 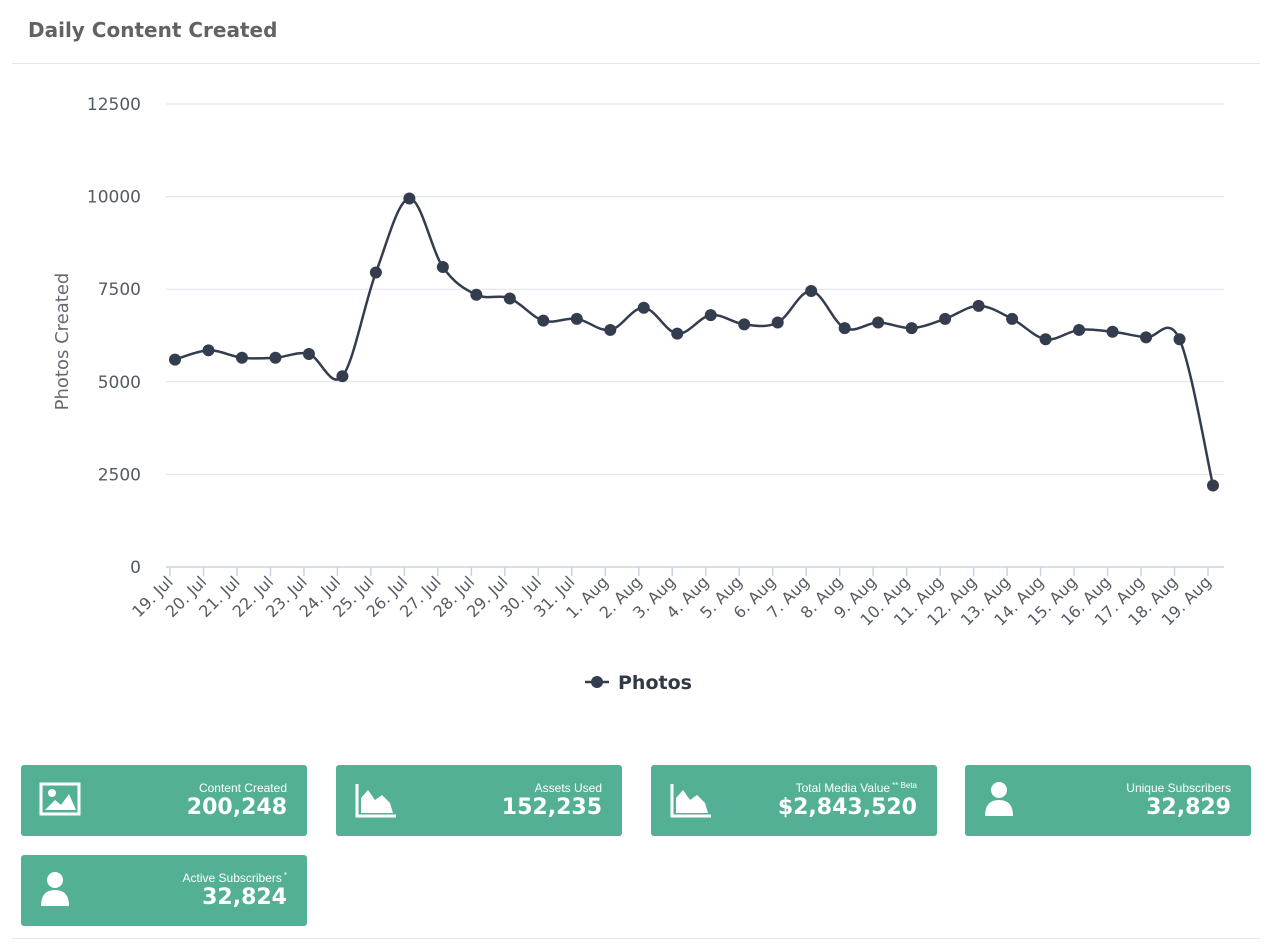 What do you see at coordinates (847, 807) in the screenshot?
I see `card-value: $2,843,520` at bounding box center [847, 807].